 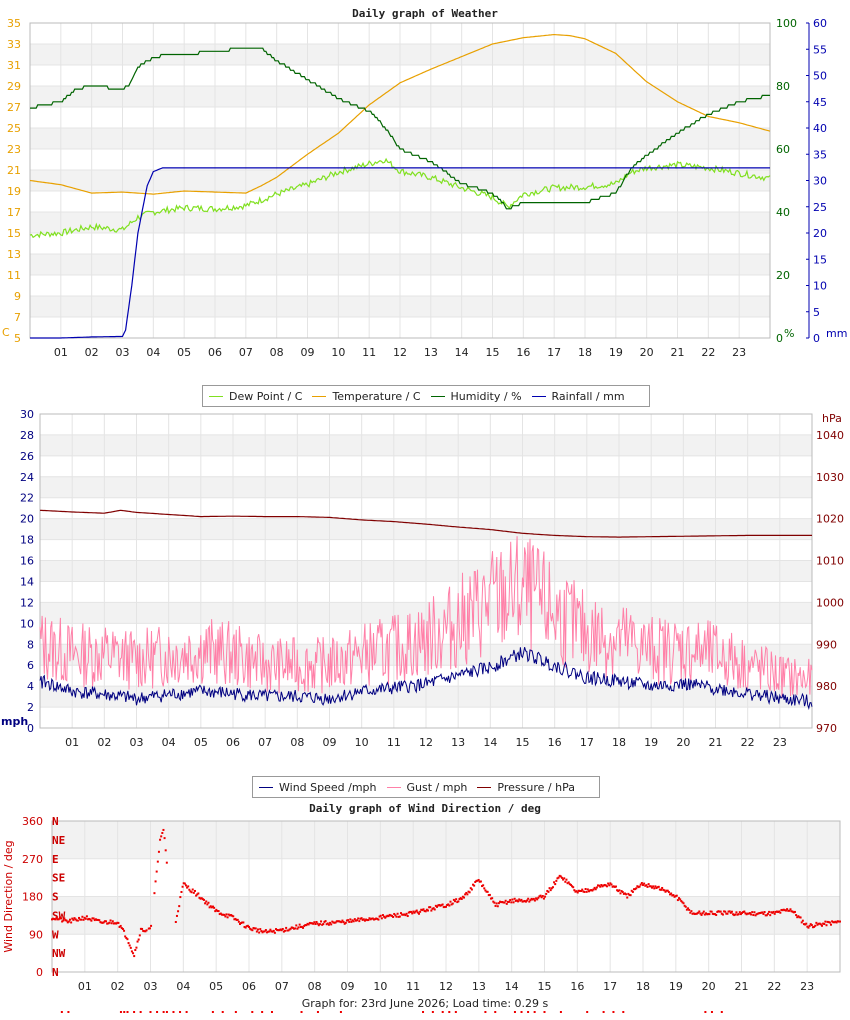 What do you see at coordinates (55, 972) in the screenshot?
I see `compass-label: N` at bounding box center [55, 972].